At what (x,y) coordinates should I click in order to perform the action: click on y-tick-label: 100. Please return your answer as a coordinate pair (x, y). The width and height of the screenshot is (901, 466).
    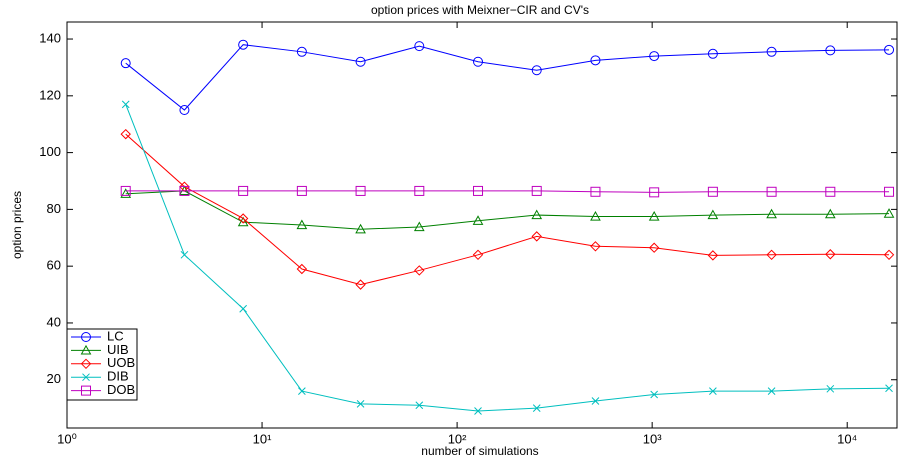
    Looking at the image, I should click on (50, 151).